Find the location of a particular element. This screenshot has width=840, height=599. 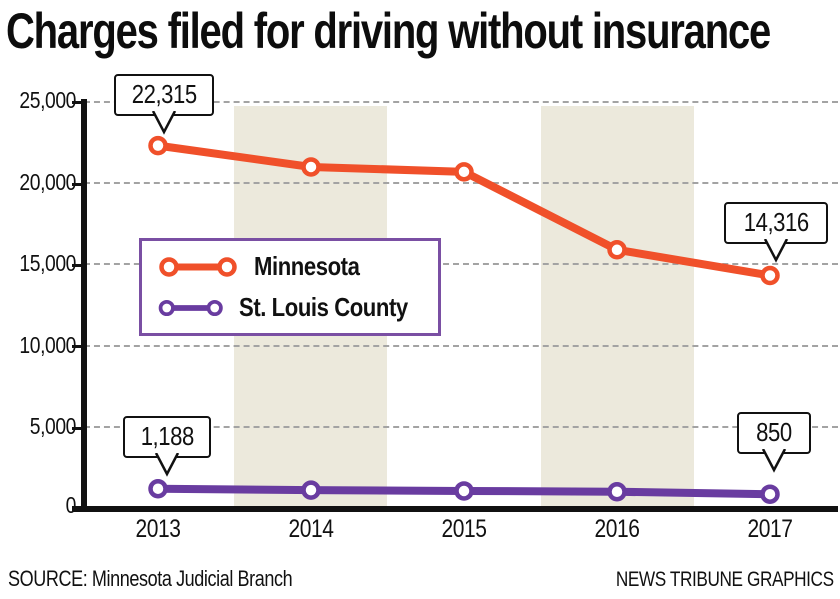

minnesota-point-2014 is located at coordinates (311, 167).